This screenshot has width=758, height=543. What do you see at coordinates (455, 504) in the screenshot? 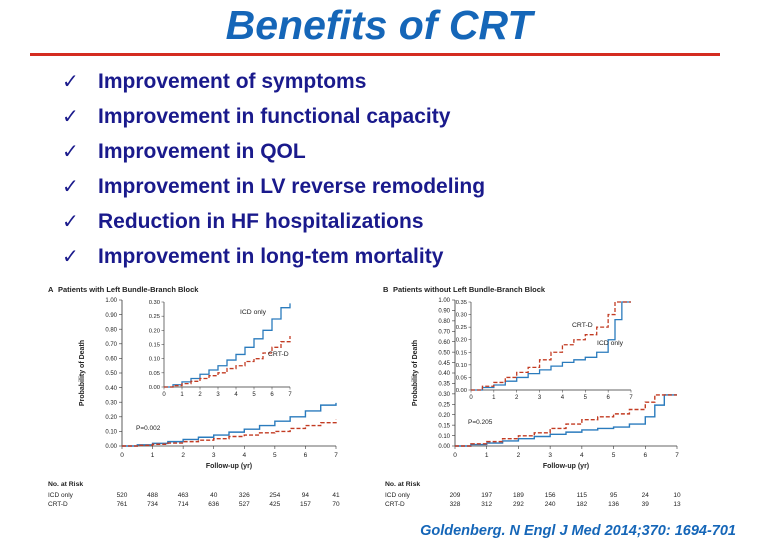
I see `at-risk-value: 328` at bounding box center [455, 504].